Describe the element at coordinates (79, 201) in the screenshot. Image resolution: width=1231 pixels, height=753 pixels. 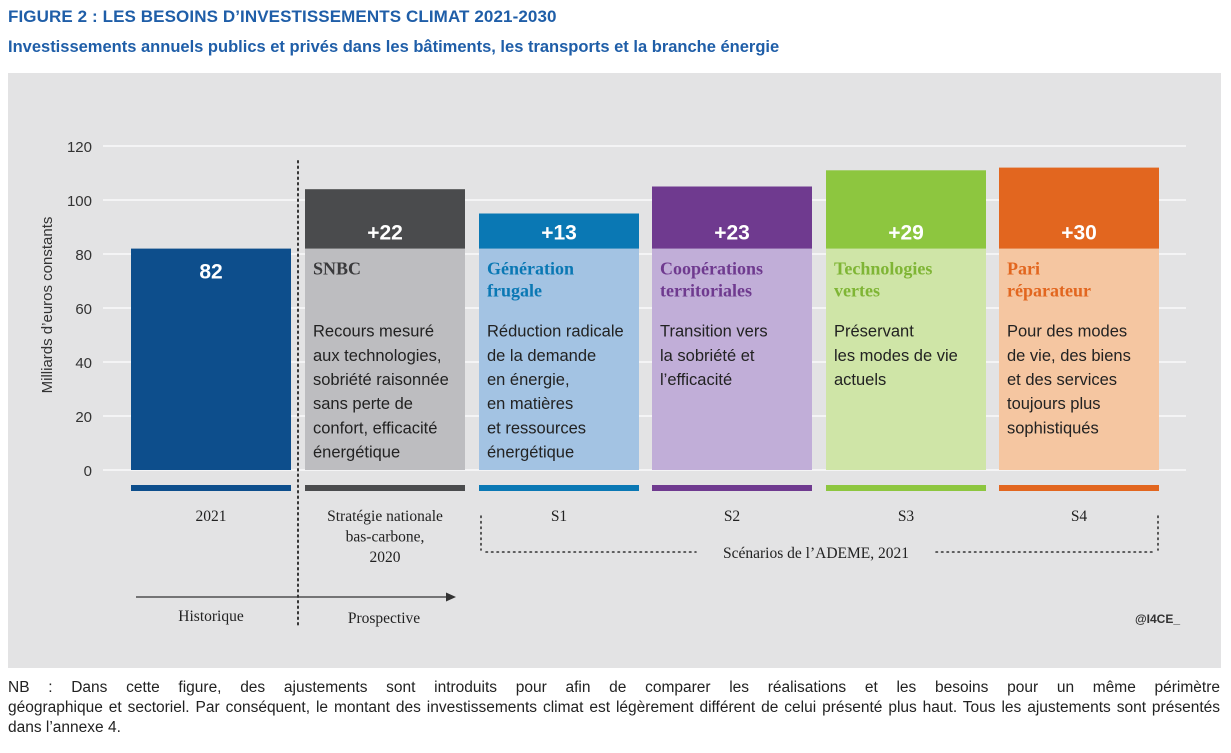
I see `y-tick-label: 100` at that location.